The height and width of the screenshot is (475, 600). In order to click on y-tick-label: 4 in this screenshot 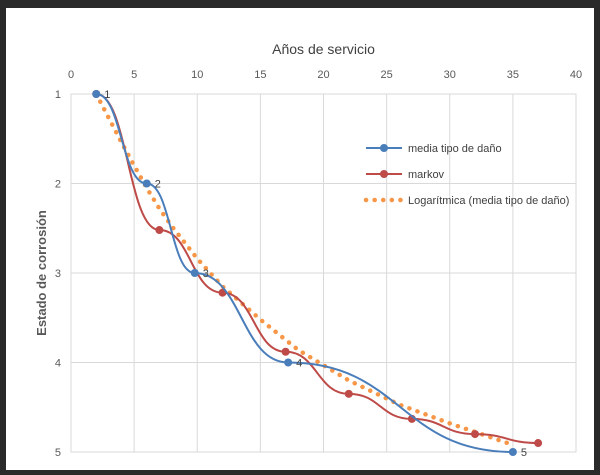, I will do `click(58, 364)`.